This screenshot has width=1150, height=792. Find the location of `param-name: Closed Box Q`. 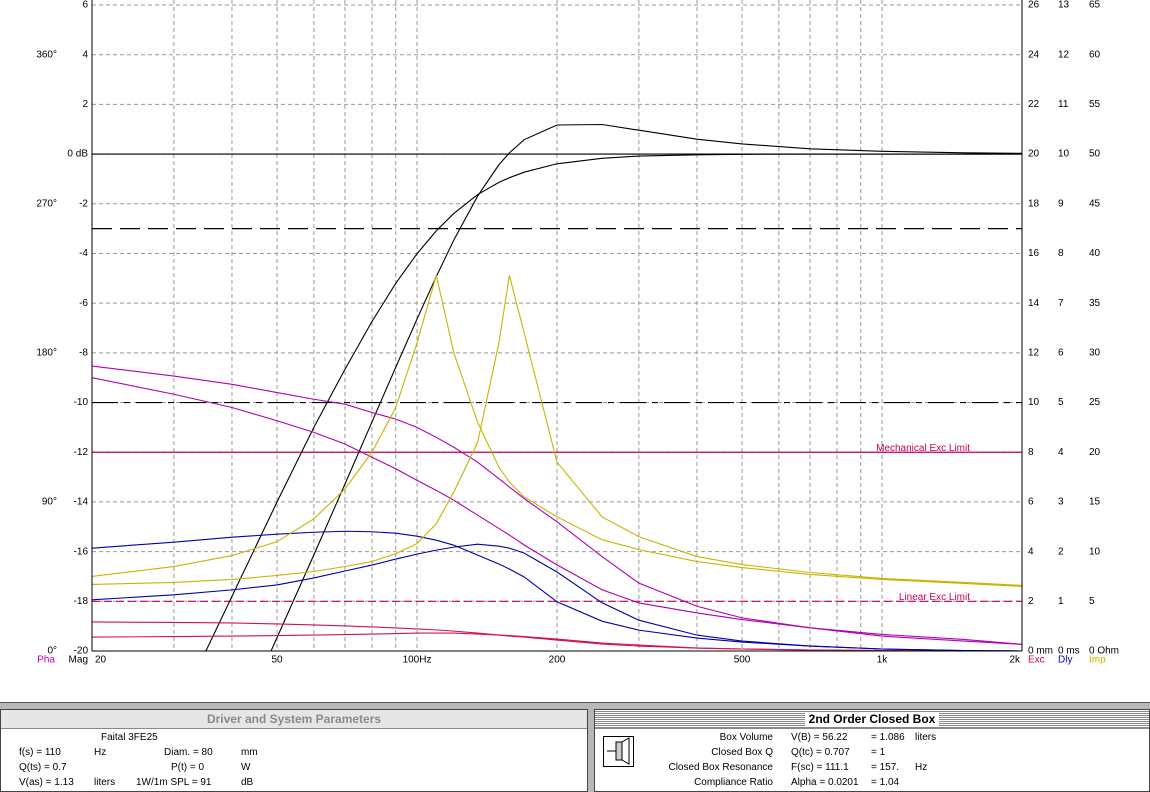

param-name: Closed Box Q is located at coordinates (742, 752).